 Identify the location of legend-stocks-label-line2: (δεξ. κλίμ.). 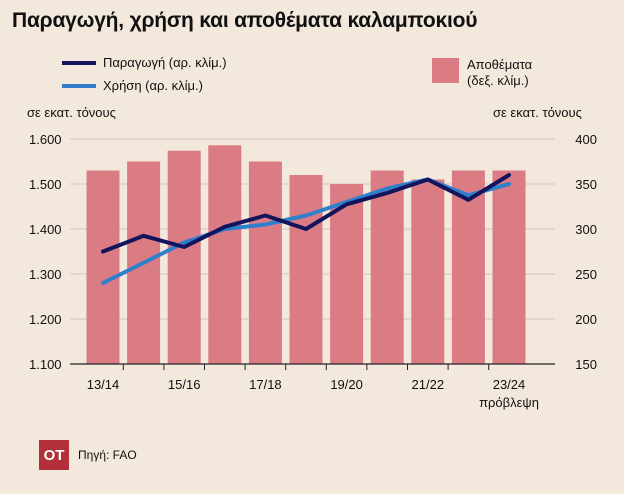
(498, 80).